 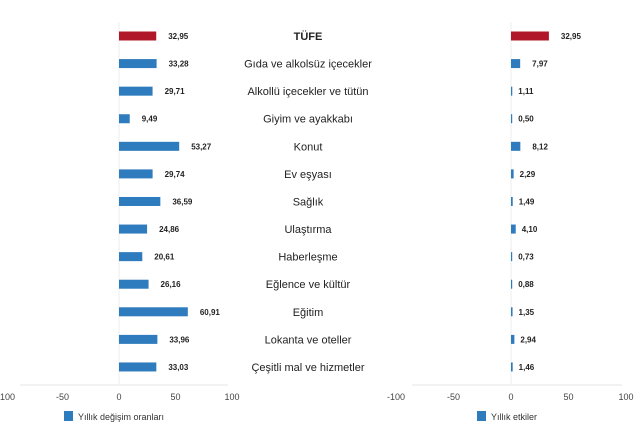 What do you see at coordinates (308, 340) in the screenshot?
I see `category-label: Lokanta ve oteller` at bounding box center [308, 340].